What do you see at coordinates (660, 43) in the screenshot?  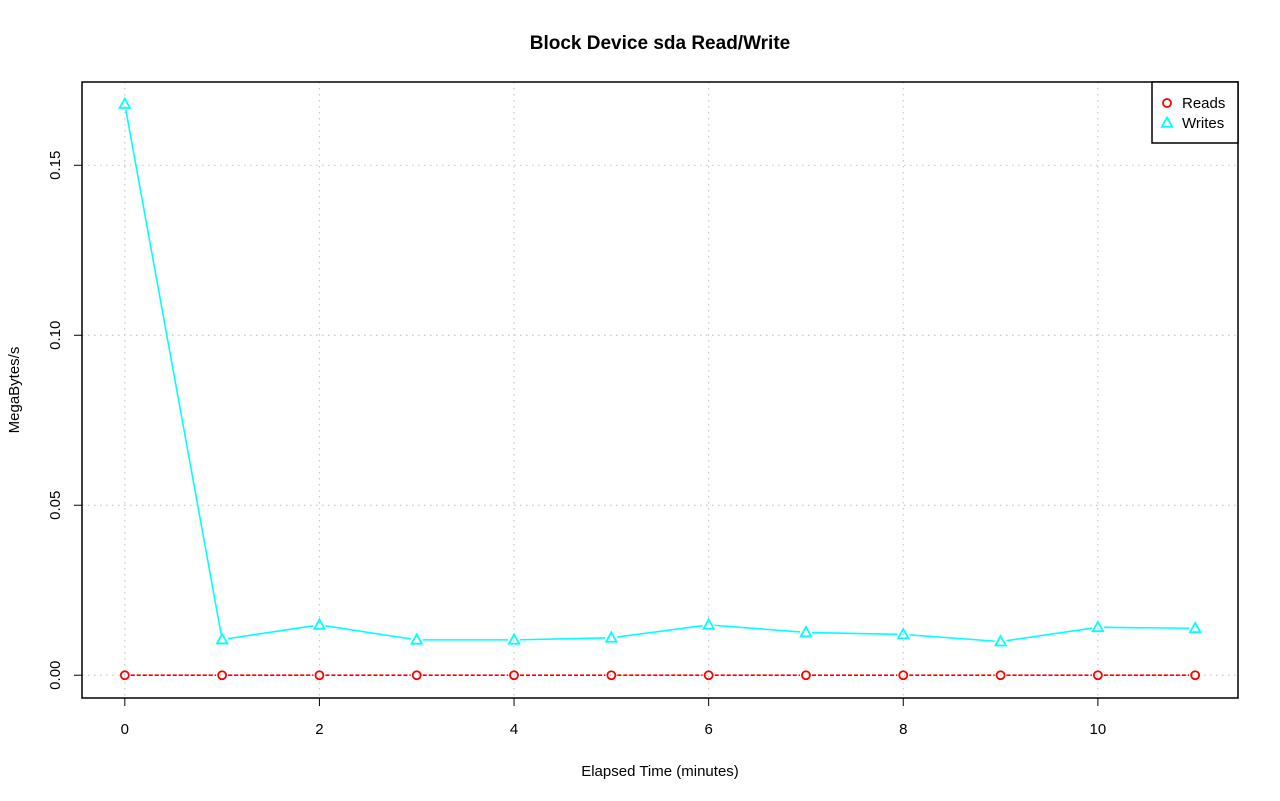 I see `chart-title: Block Device sda Read/Write` at bounding box center [660, 43].